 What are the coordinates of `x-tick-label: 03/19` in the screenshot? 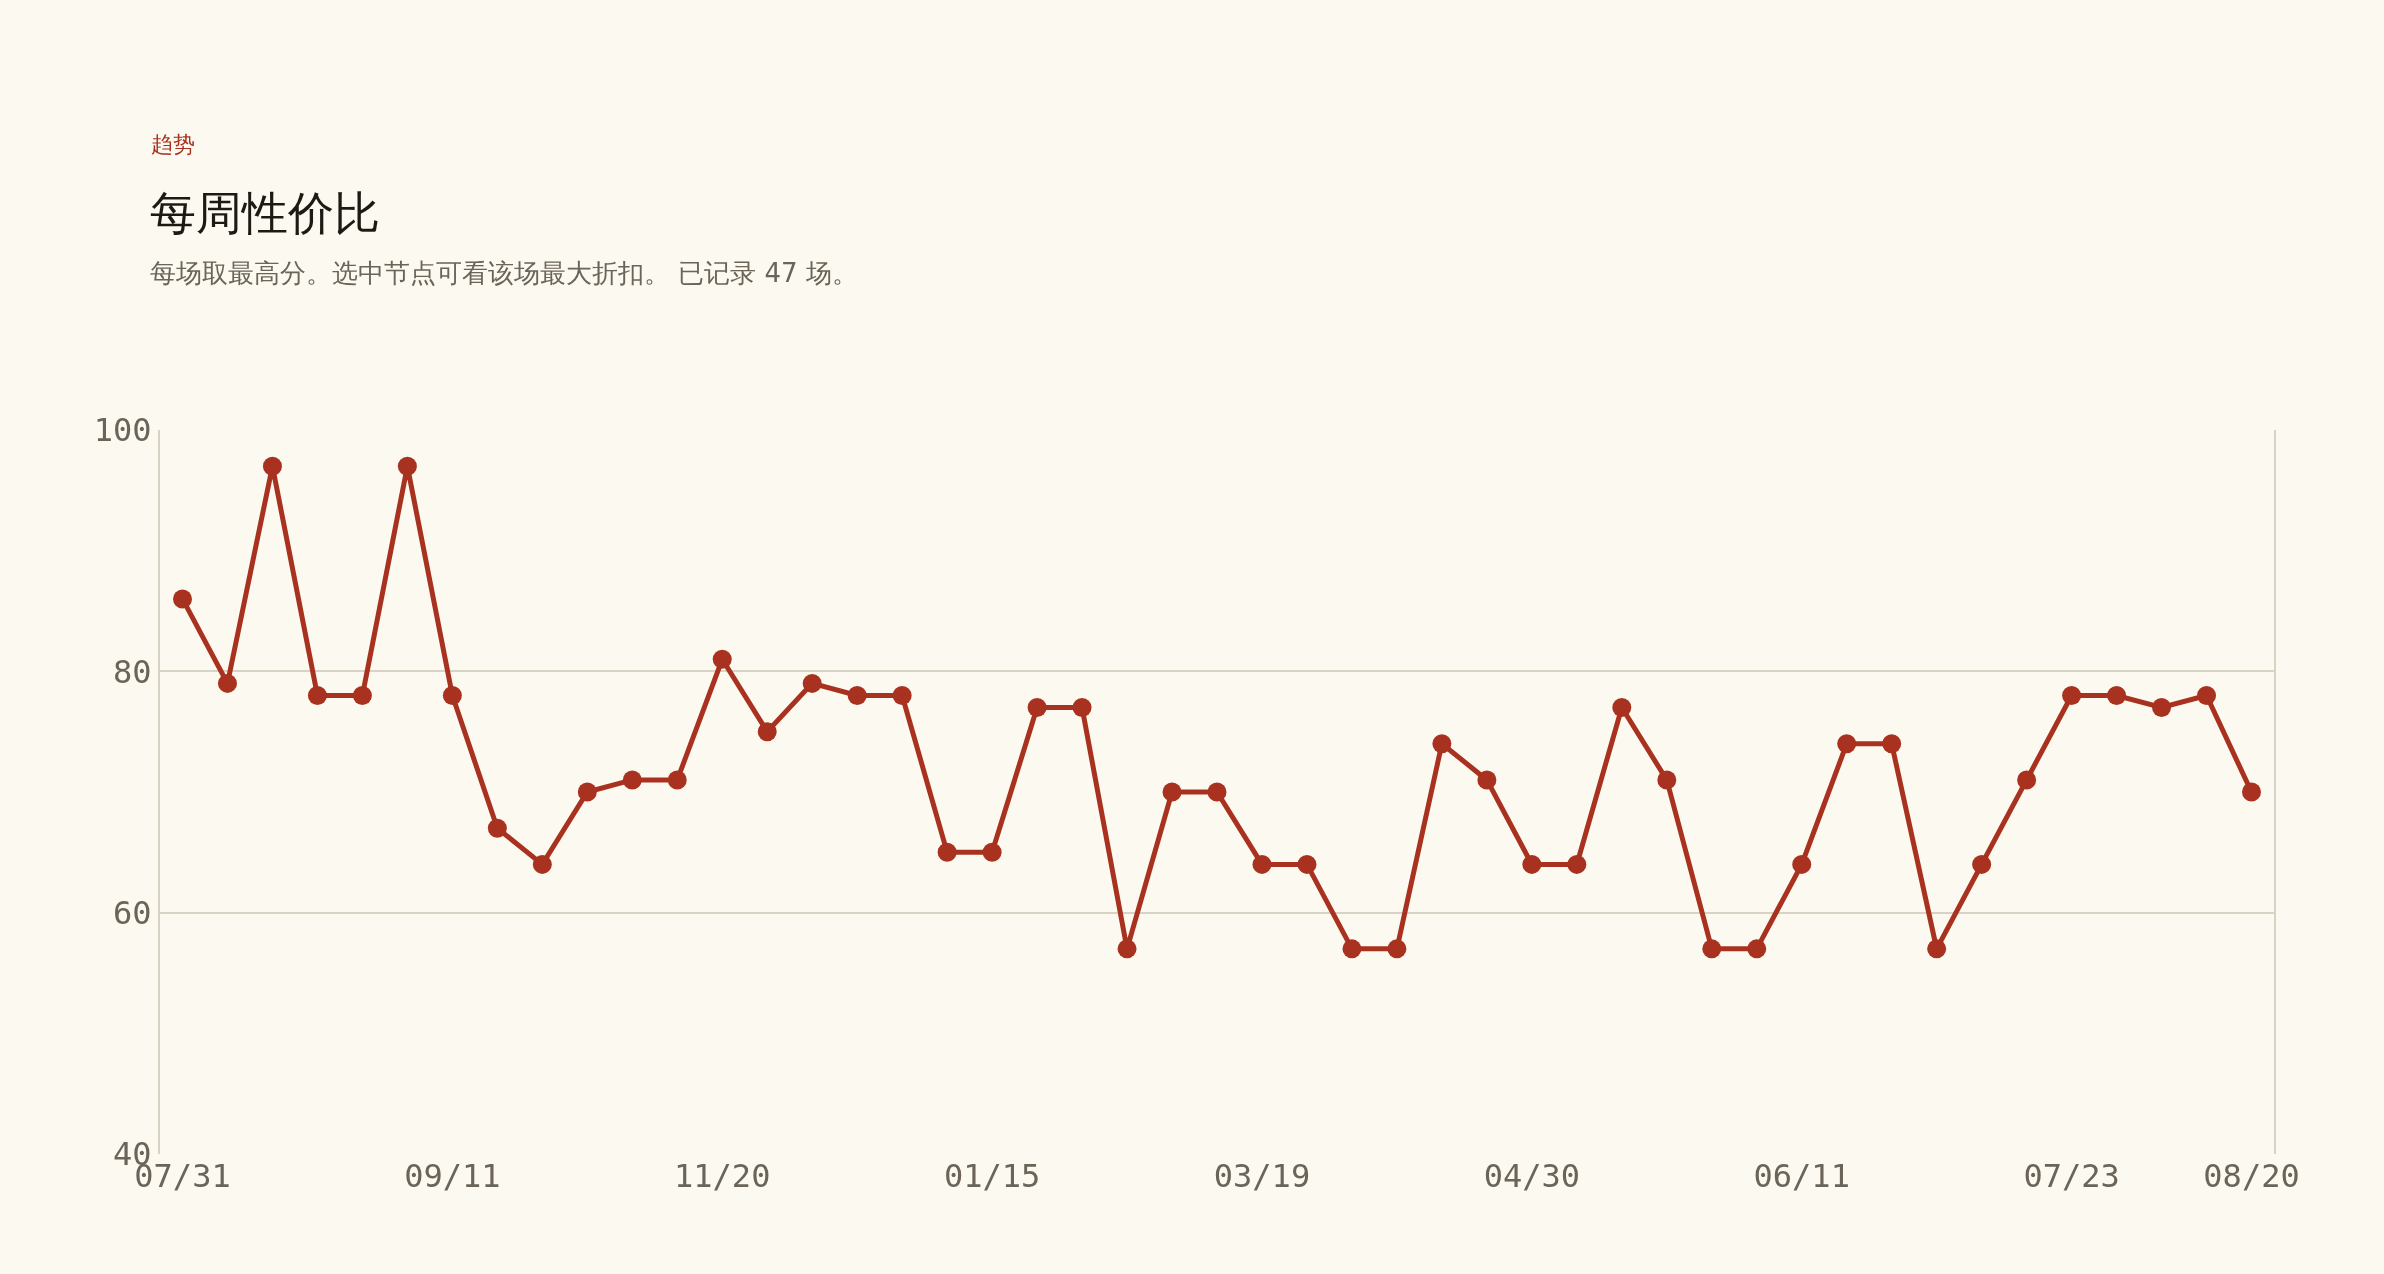 It's located at (1262, 1176).